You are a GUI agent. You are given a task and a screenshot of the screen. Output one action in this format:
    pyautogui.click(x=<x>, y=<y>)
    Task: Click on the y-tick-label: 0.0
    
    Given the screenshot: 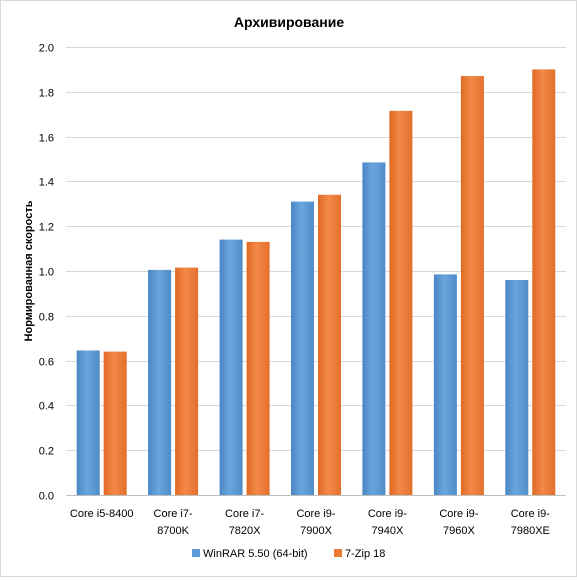 What is the action you would take?
    pyautogui.click(x=46, y=497)
    